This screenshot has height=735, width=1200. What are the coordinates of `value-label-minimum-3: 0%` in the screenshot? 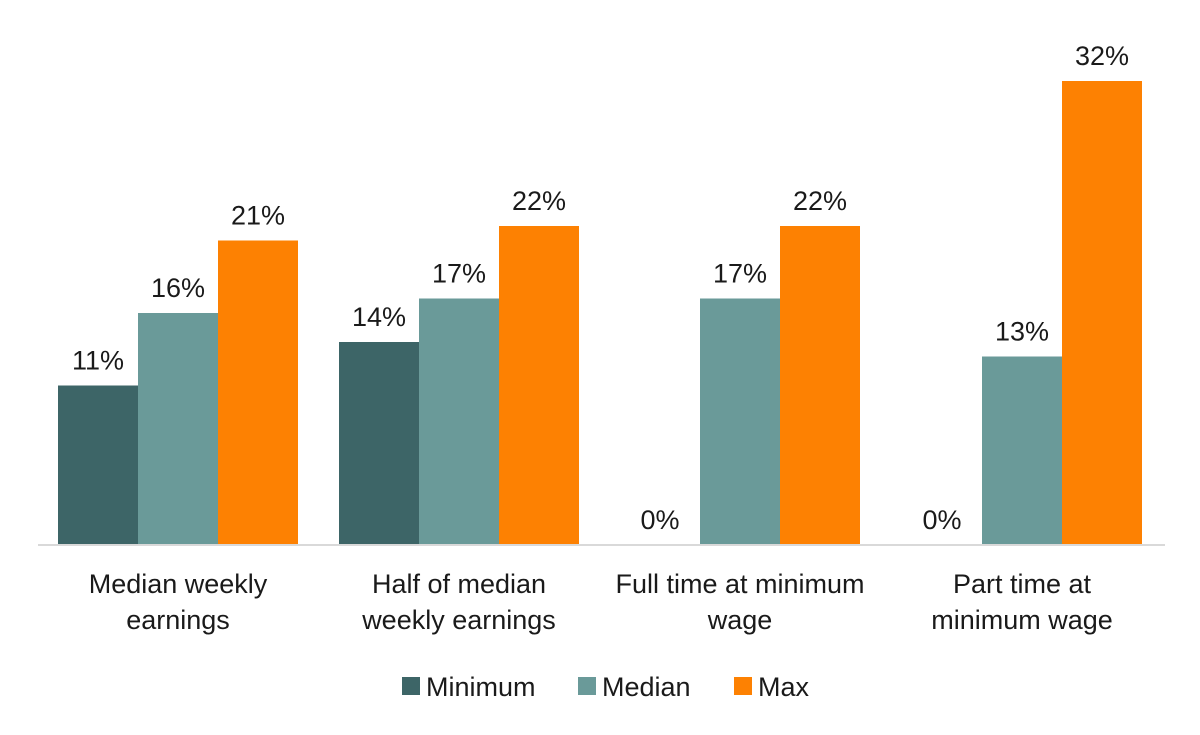 It's located at (941, 520).